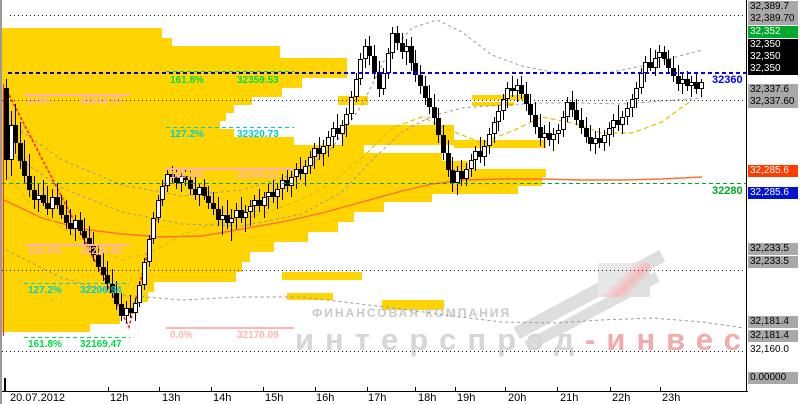  What do you see at coordinates (39, 101) in the screenshot?
I see `fib-percent-label: 0.0%` at bounding box center [39, 101].